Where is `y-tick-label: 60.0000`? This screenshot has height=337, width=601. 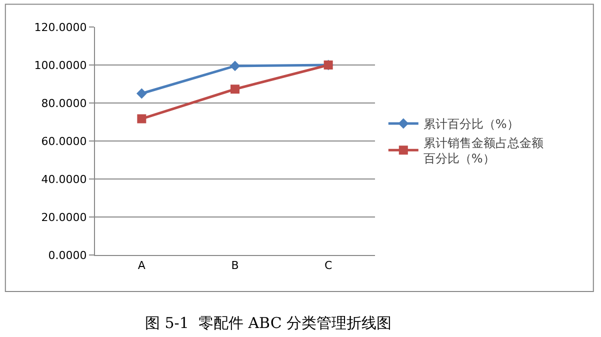
y-tick-label: 60.0000 is located at coordinates (64, 141).